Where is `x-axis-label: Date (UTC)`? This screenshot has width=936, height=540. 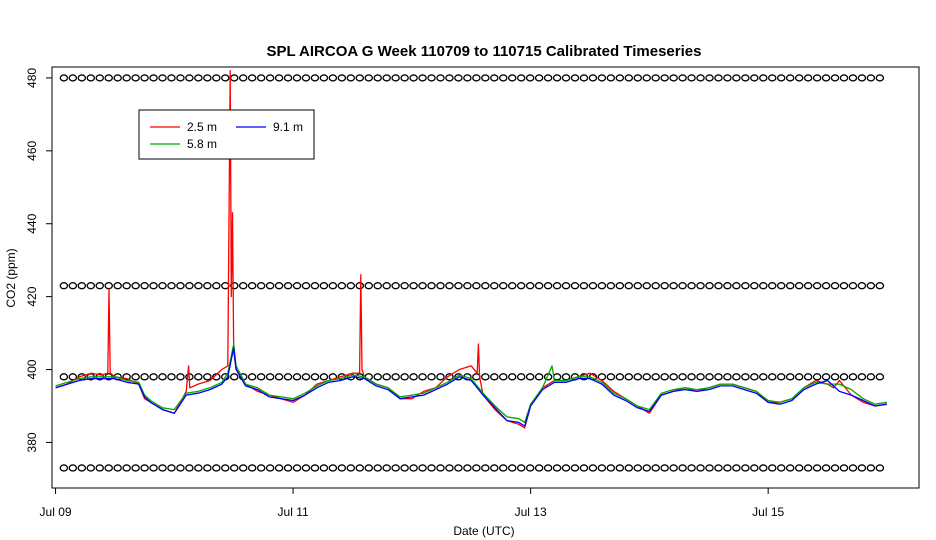 x-axis-label: Date (UTC) is located at coordinates (483, 531).